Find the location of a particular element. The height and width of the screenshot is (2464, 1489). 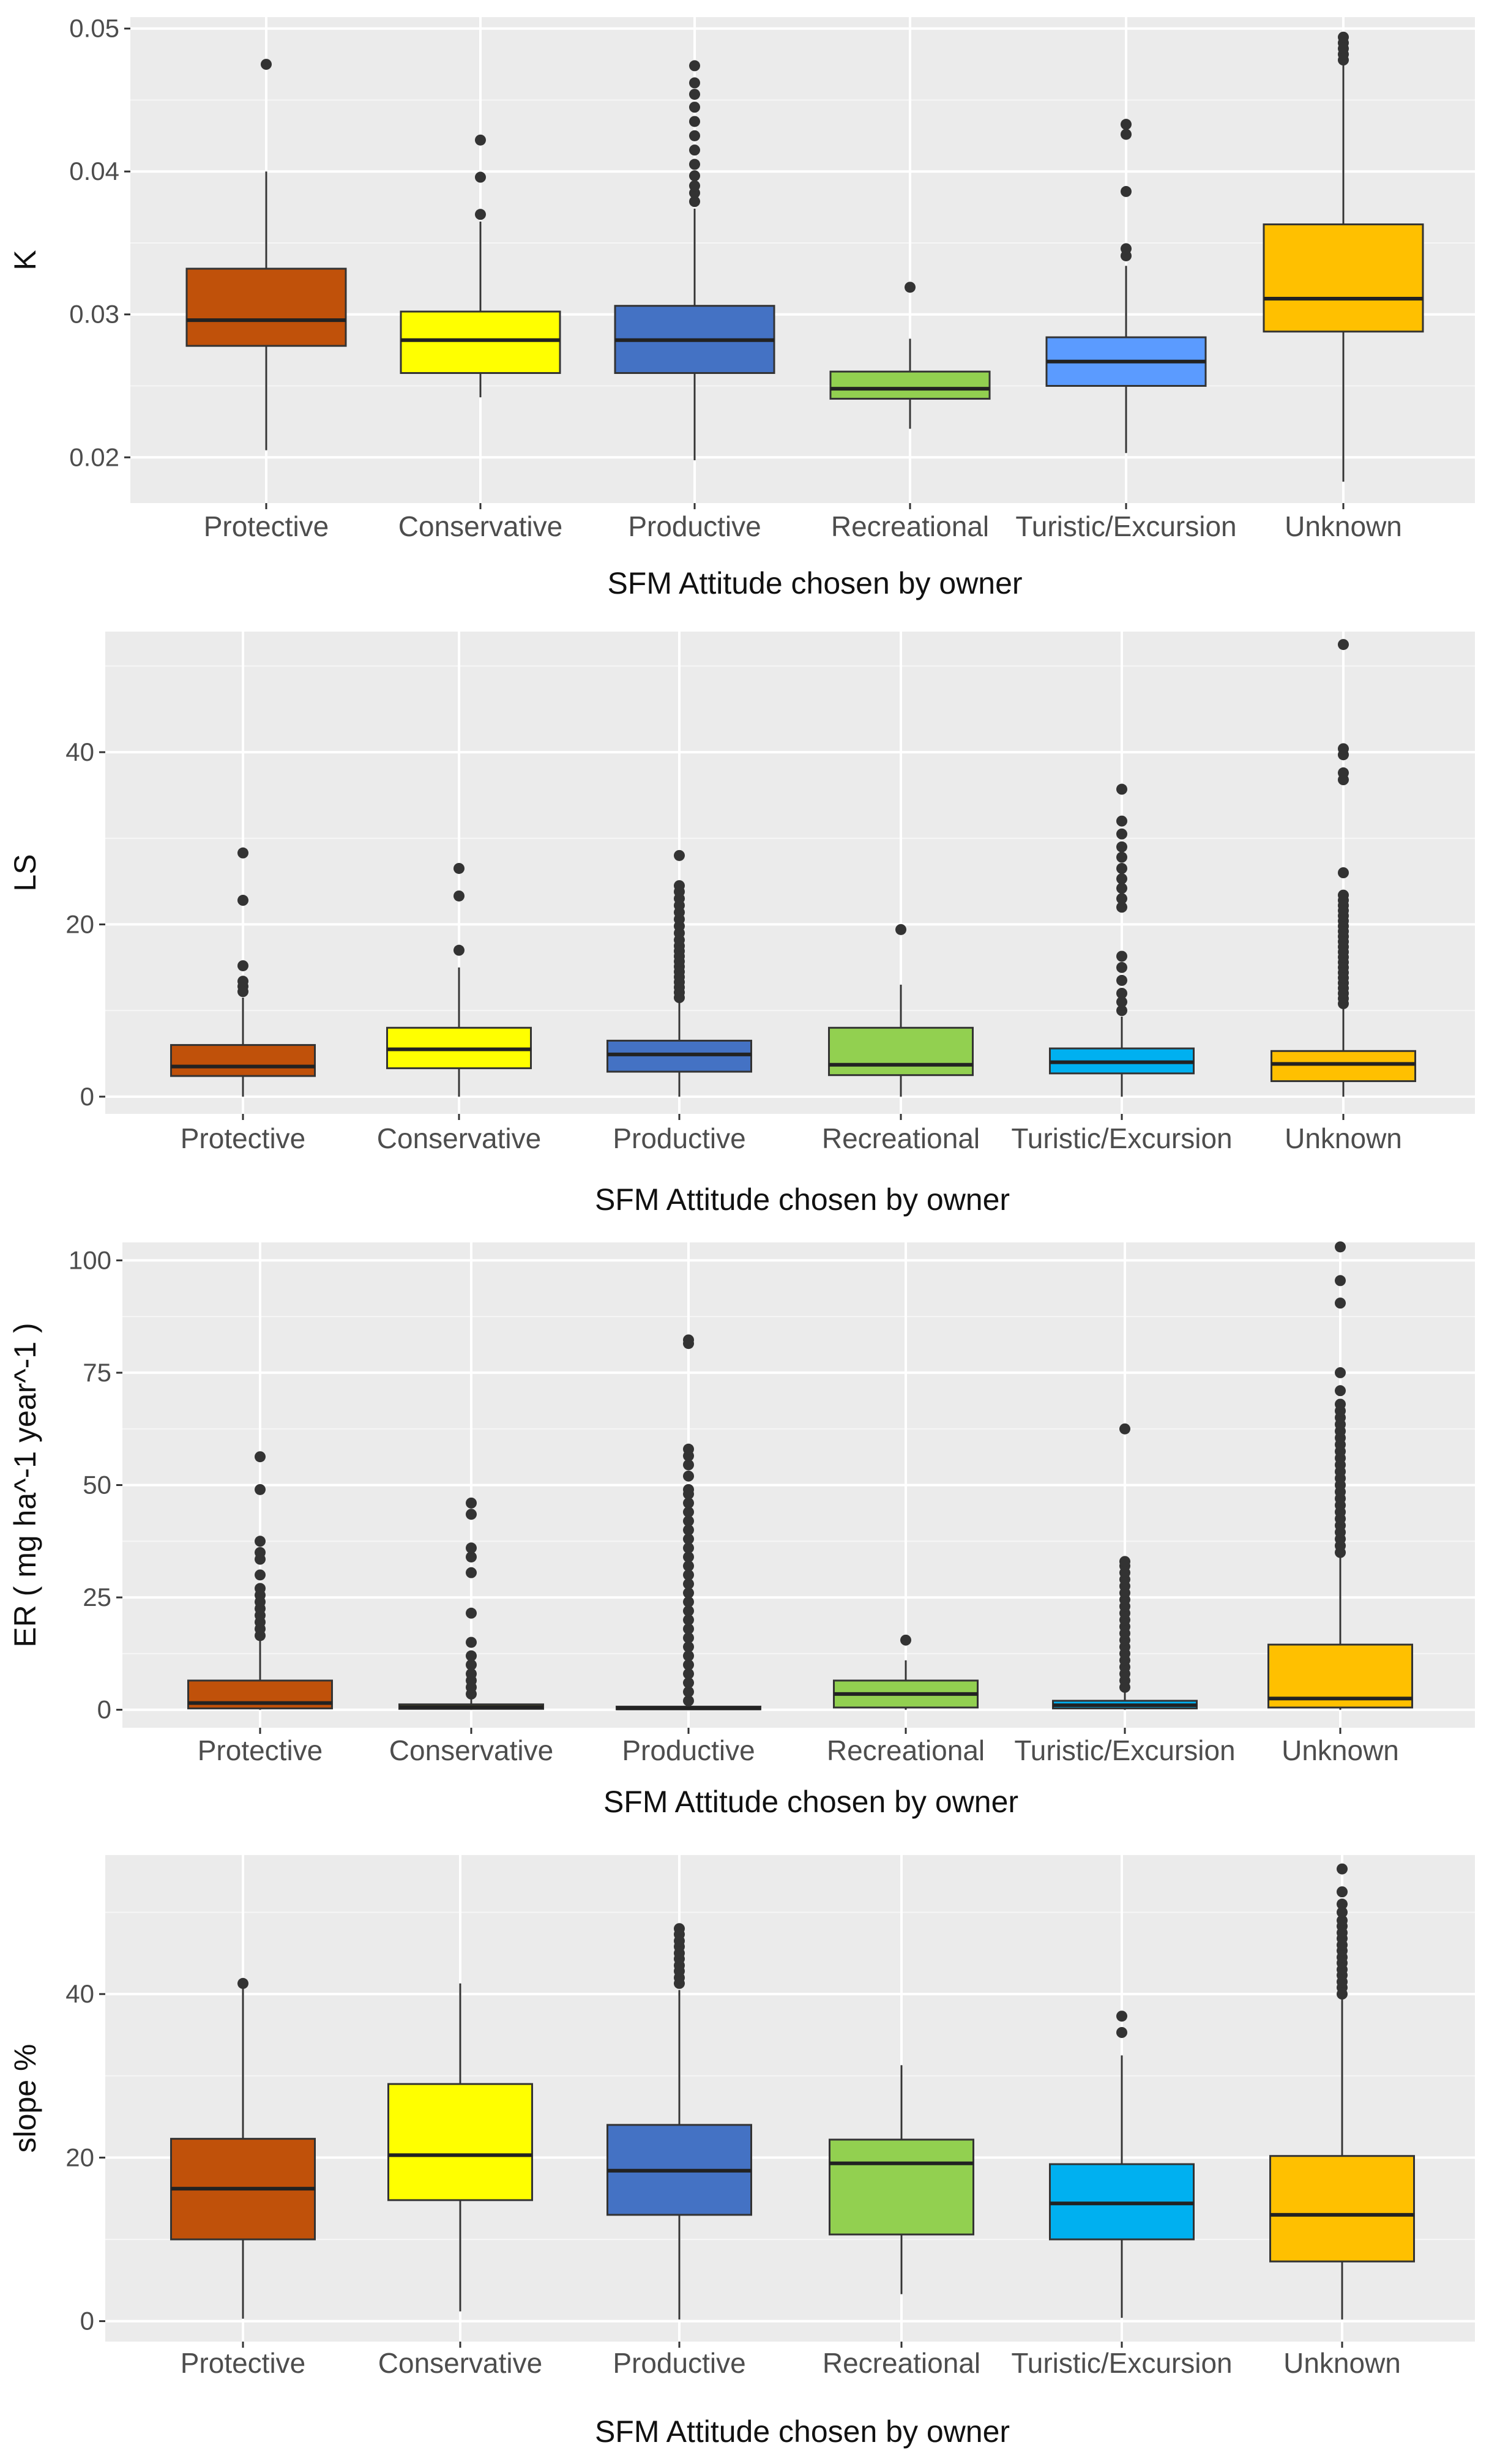

y-tick-label: 100 is located at coordinates (90, 1259).